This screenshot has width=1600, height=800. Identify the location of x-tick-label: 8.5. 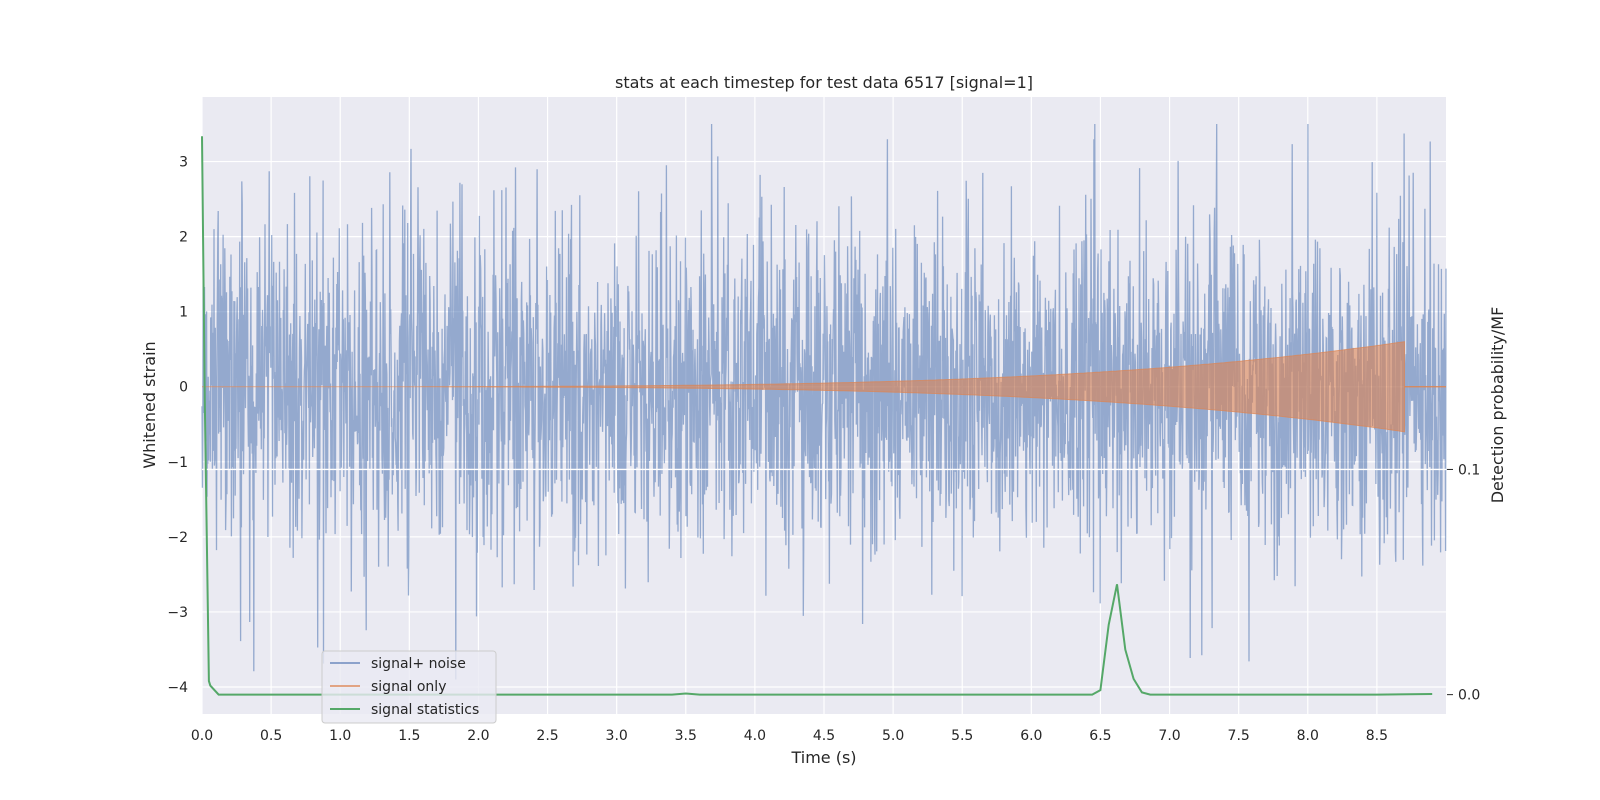
(1377, 736).